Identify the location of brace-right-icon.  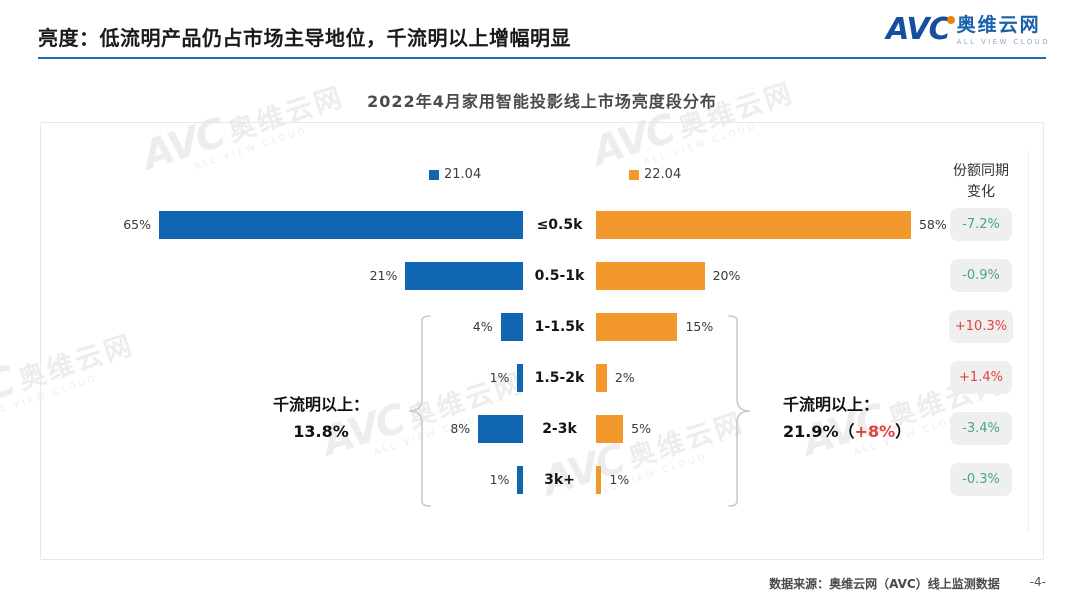
(739, 411).